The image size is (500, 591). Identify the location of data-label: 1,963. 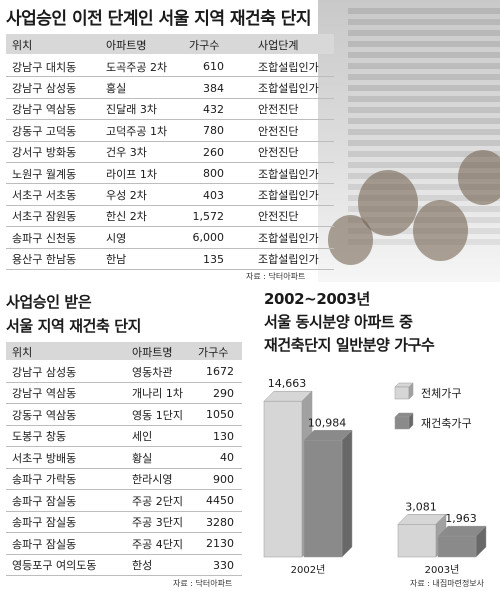
(461, 518).